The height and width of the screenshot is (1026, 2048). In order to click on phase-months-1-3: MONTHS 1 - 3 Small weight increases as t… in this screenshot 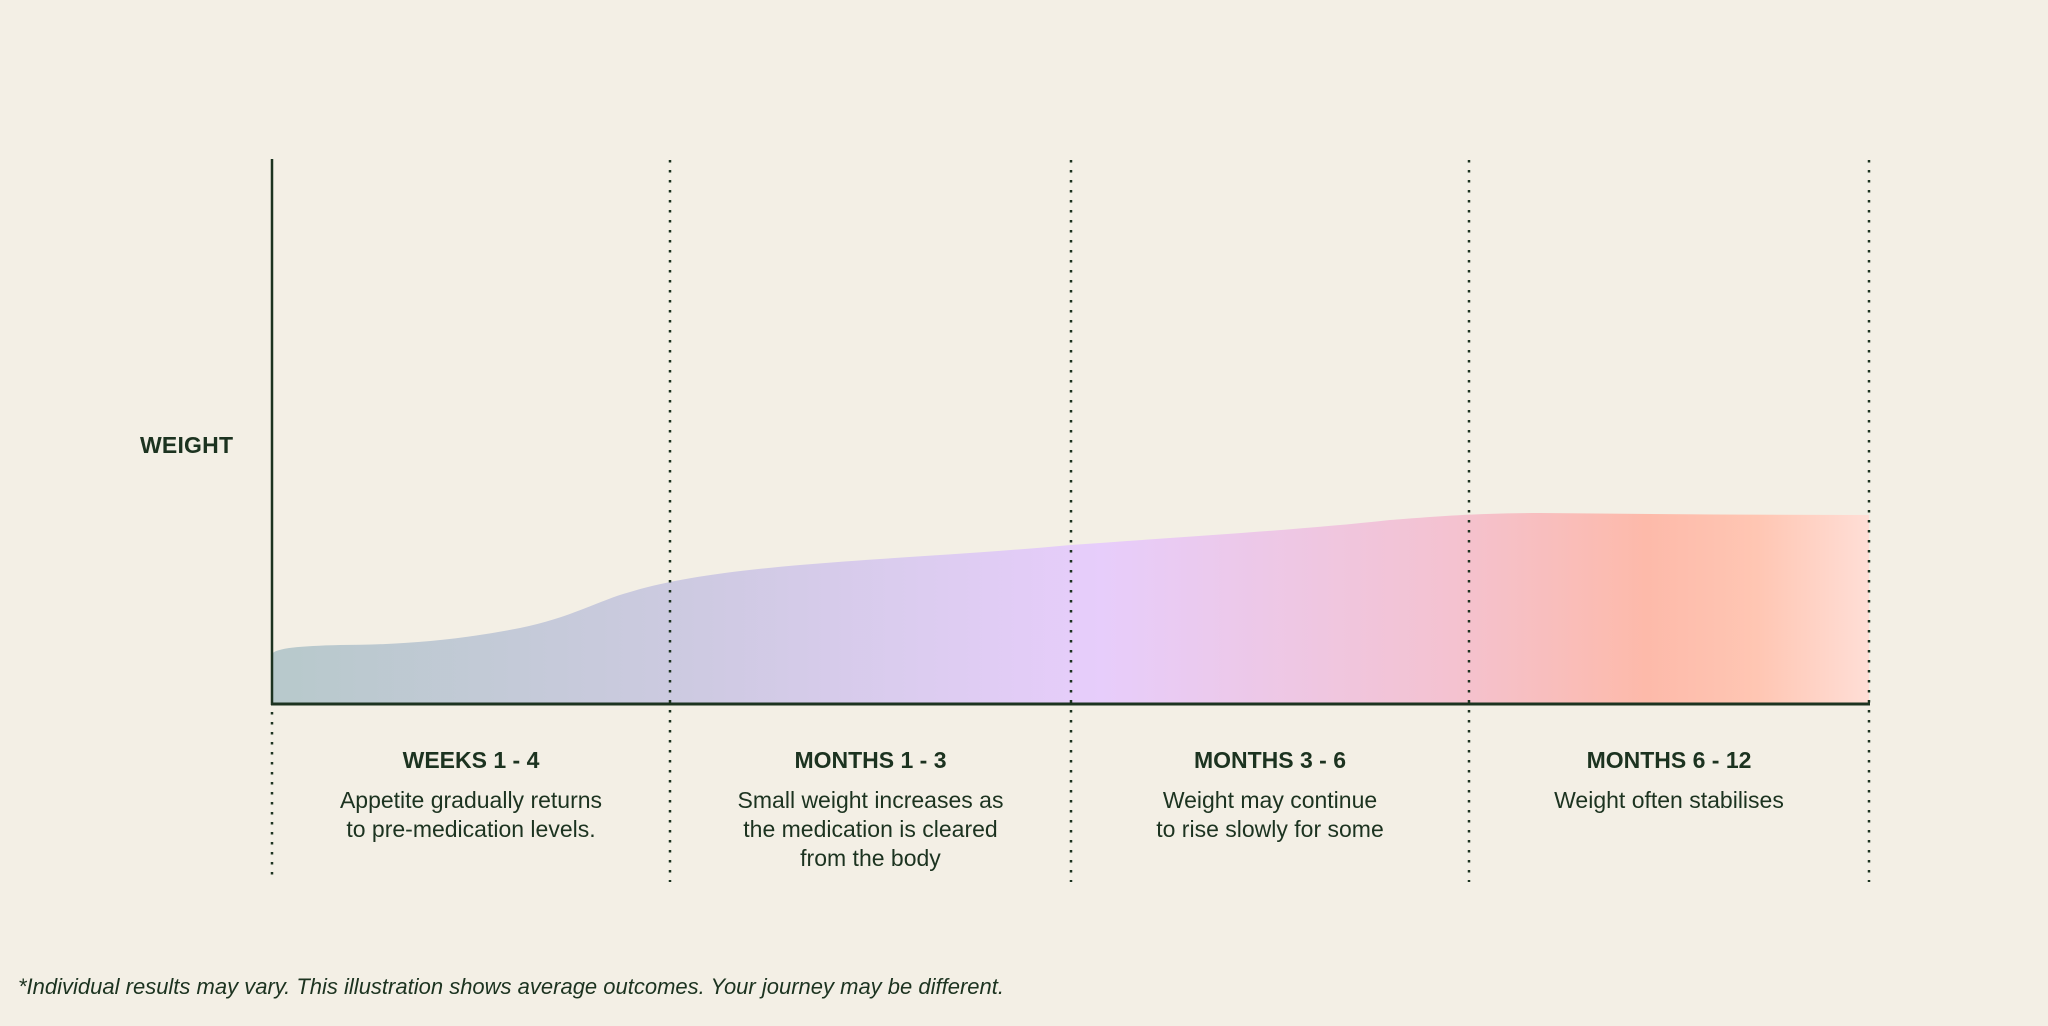, I will do `click(870, 808)`.